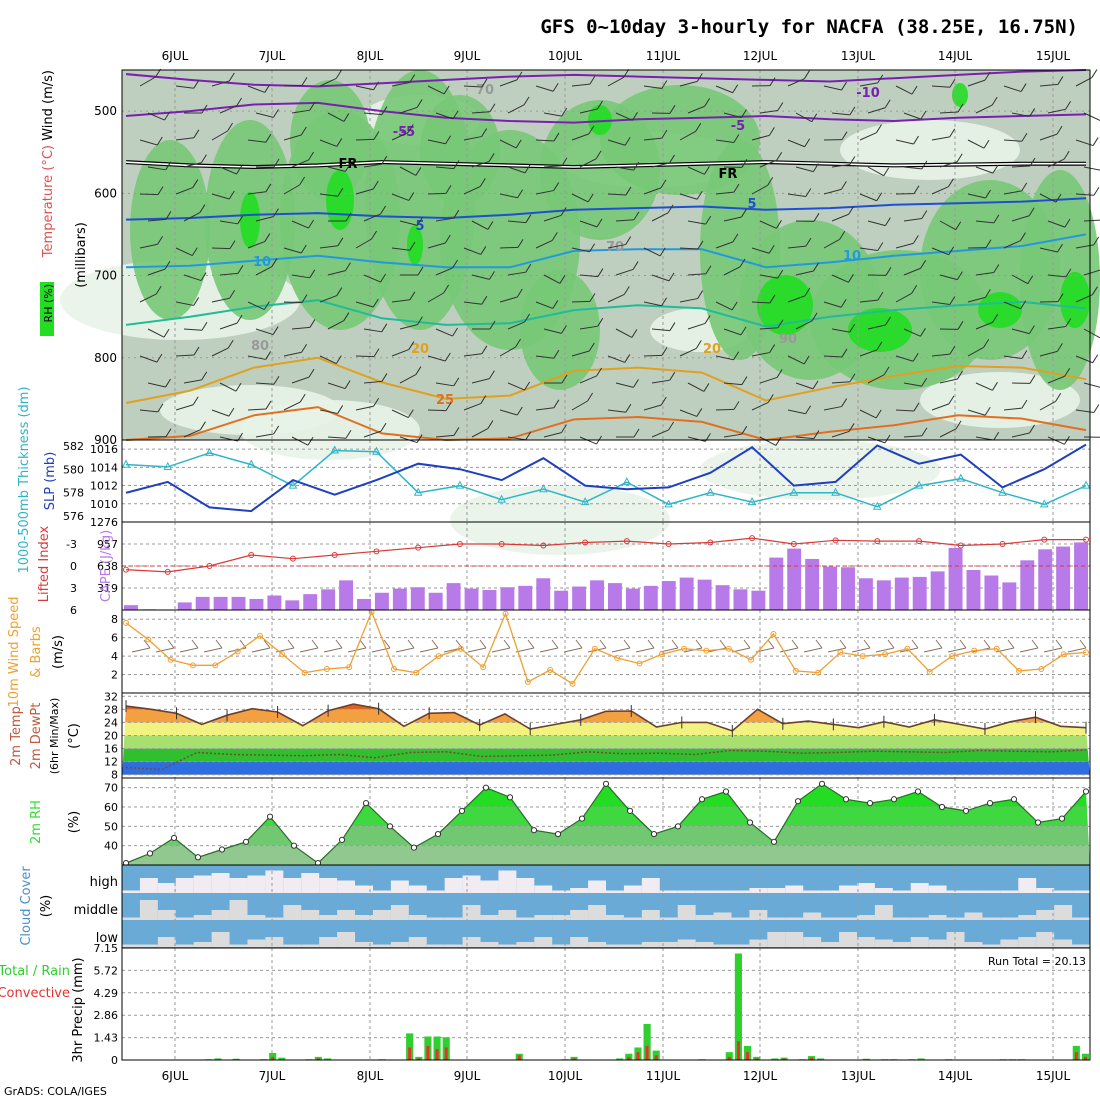 The image size is (1100, 1100). I want to click on thickness-point, so click(126, 463).